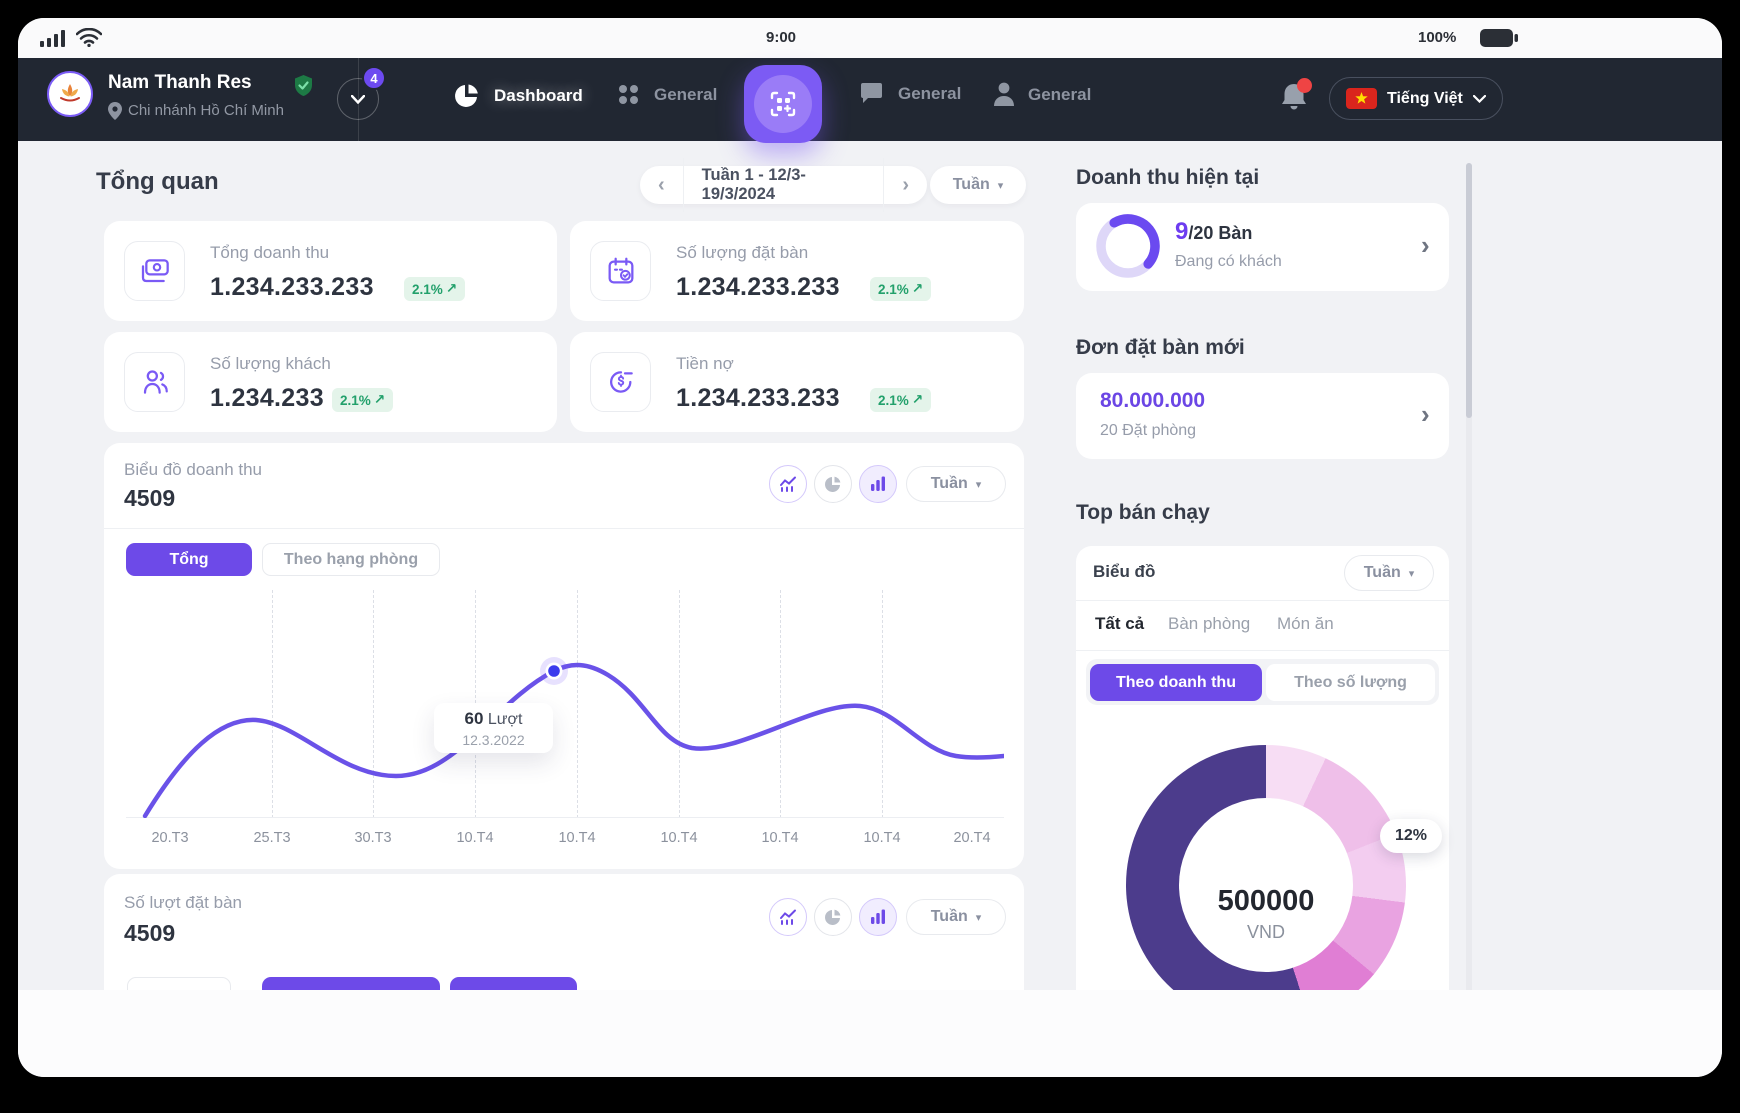  I want to click on branch-switcher, so click(358, 99).